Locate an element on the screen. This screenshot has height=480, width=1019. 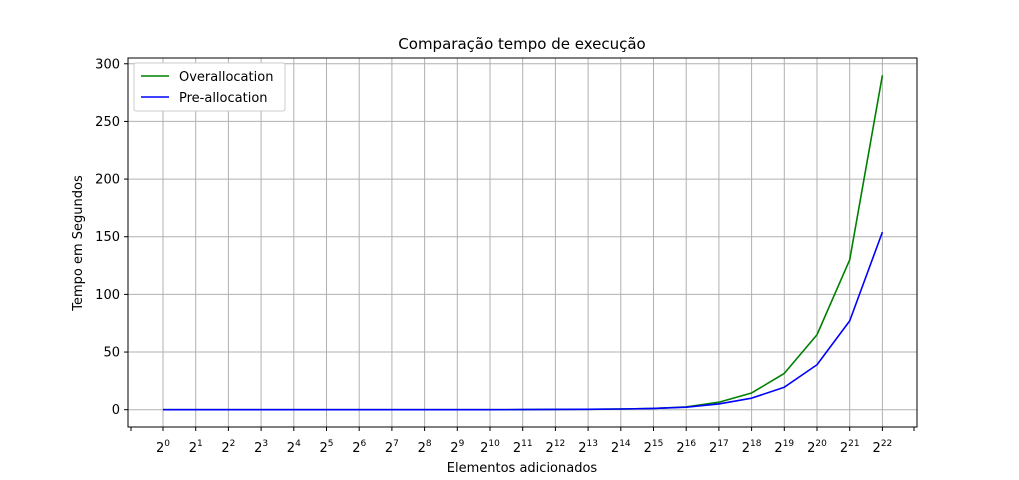
x-tick-label-6: 26 is located at coordinates (359, 447).